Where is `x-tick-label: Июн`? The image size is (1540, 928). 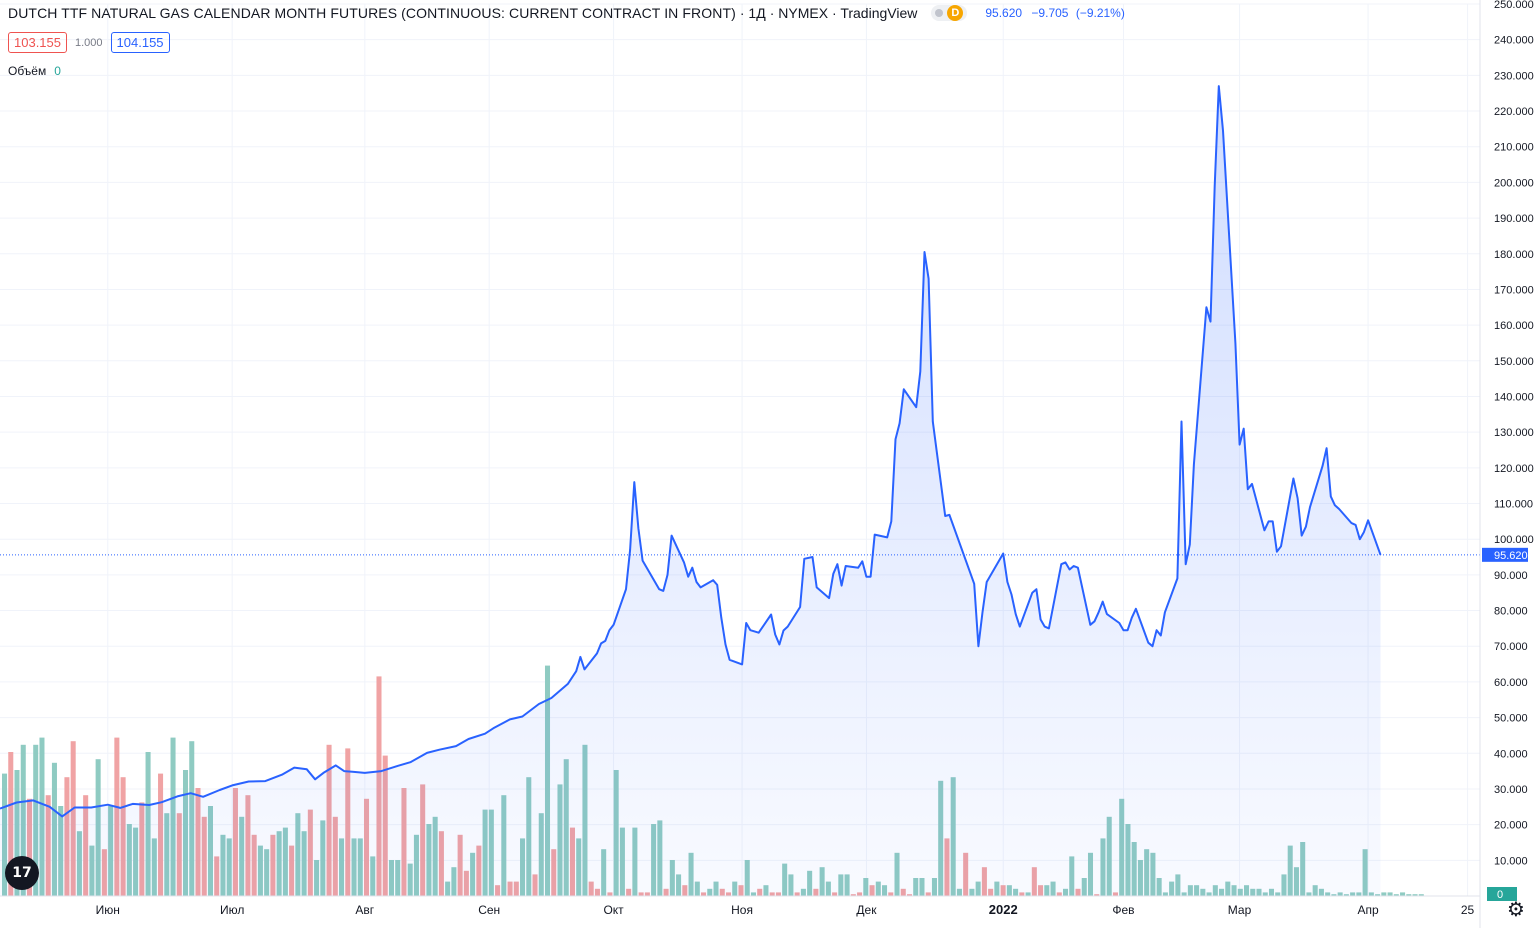
x-tick-label: Июн is located at coordinates (108, 910).